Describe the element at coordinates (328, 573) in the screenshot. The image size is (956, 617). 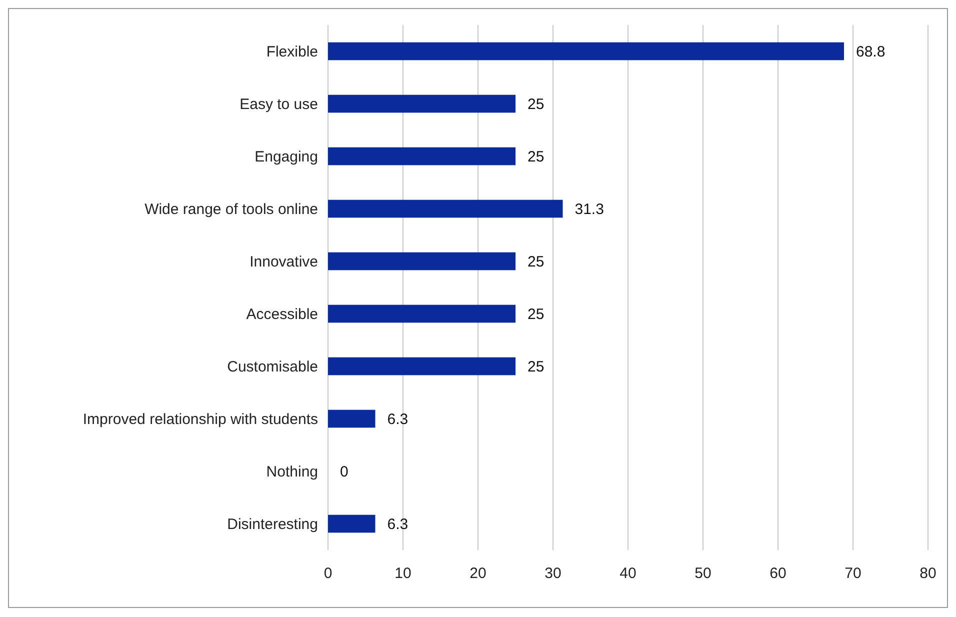
I see `x-tick-label: 0` at that location.